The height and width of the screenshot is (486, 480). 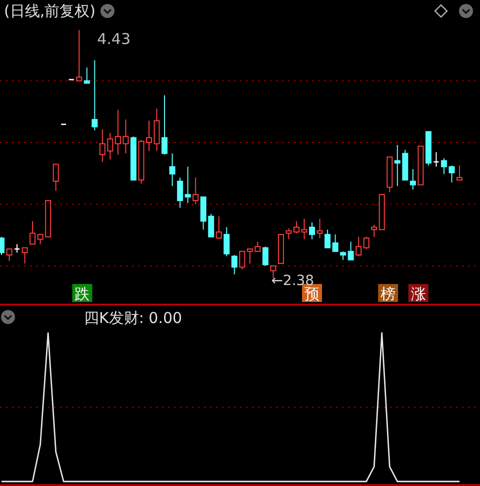 What do you see at coordinates (133, 318) in the screenshot?
I see `chart-title: 四K发财: 0.00` at bounding box center [133, 318].